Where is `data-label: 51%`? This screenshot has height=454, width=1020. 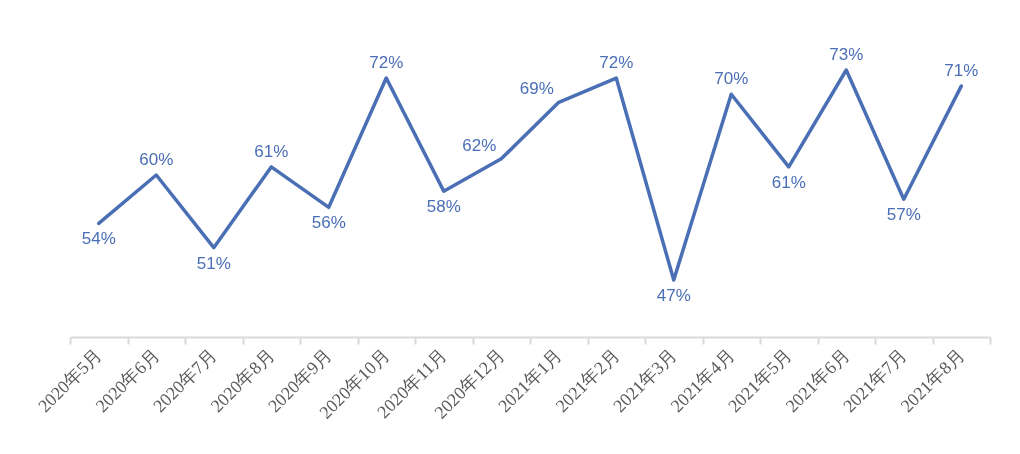
data-label: 51% is located at coordinates (213, 263).